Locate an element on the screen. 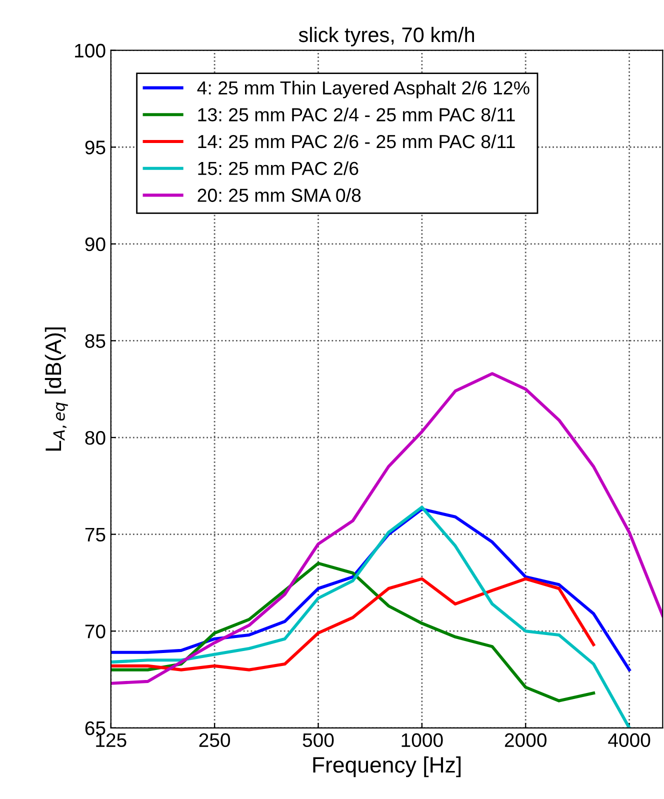 This screenshot has width=664, height=799. y-tick-label: 80 is located at coordinates (95, 437).